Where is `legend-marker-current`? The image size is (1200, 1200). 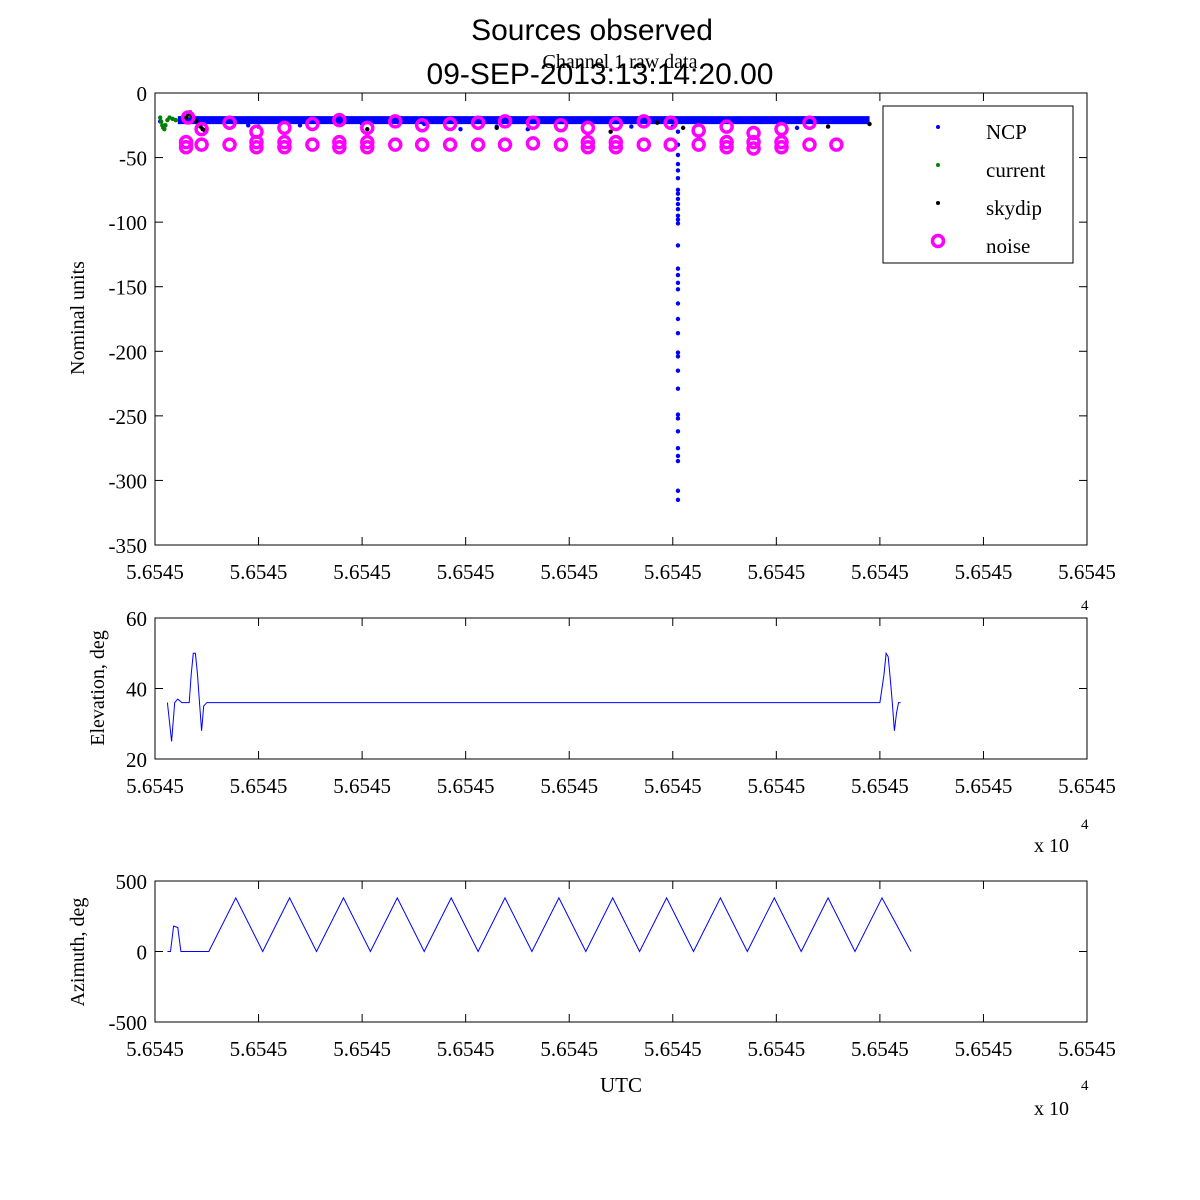
legend-marker-current is located at coordinates (938, 165).